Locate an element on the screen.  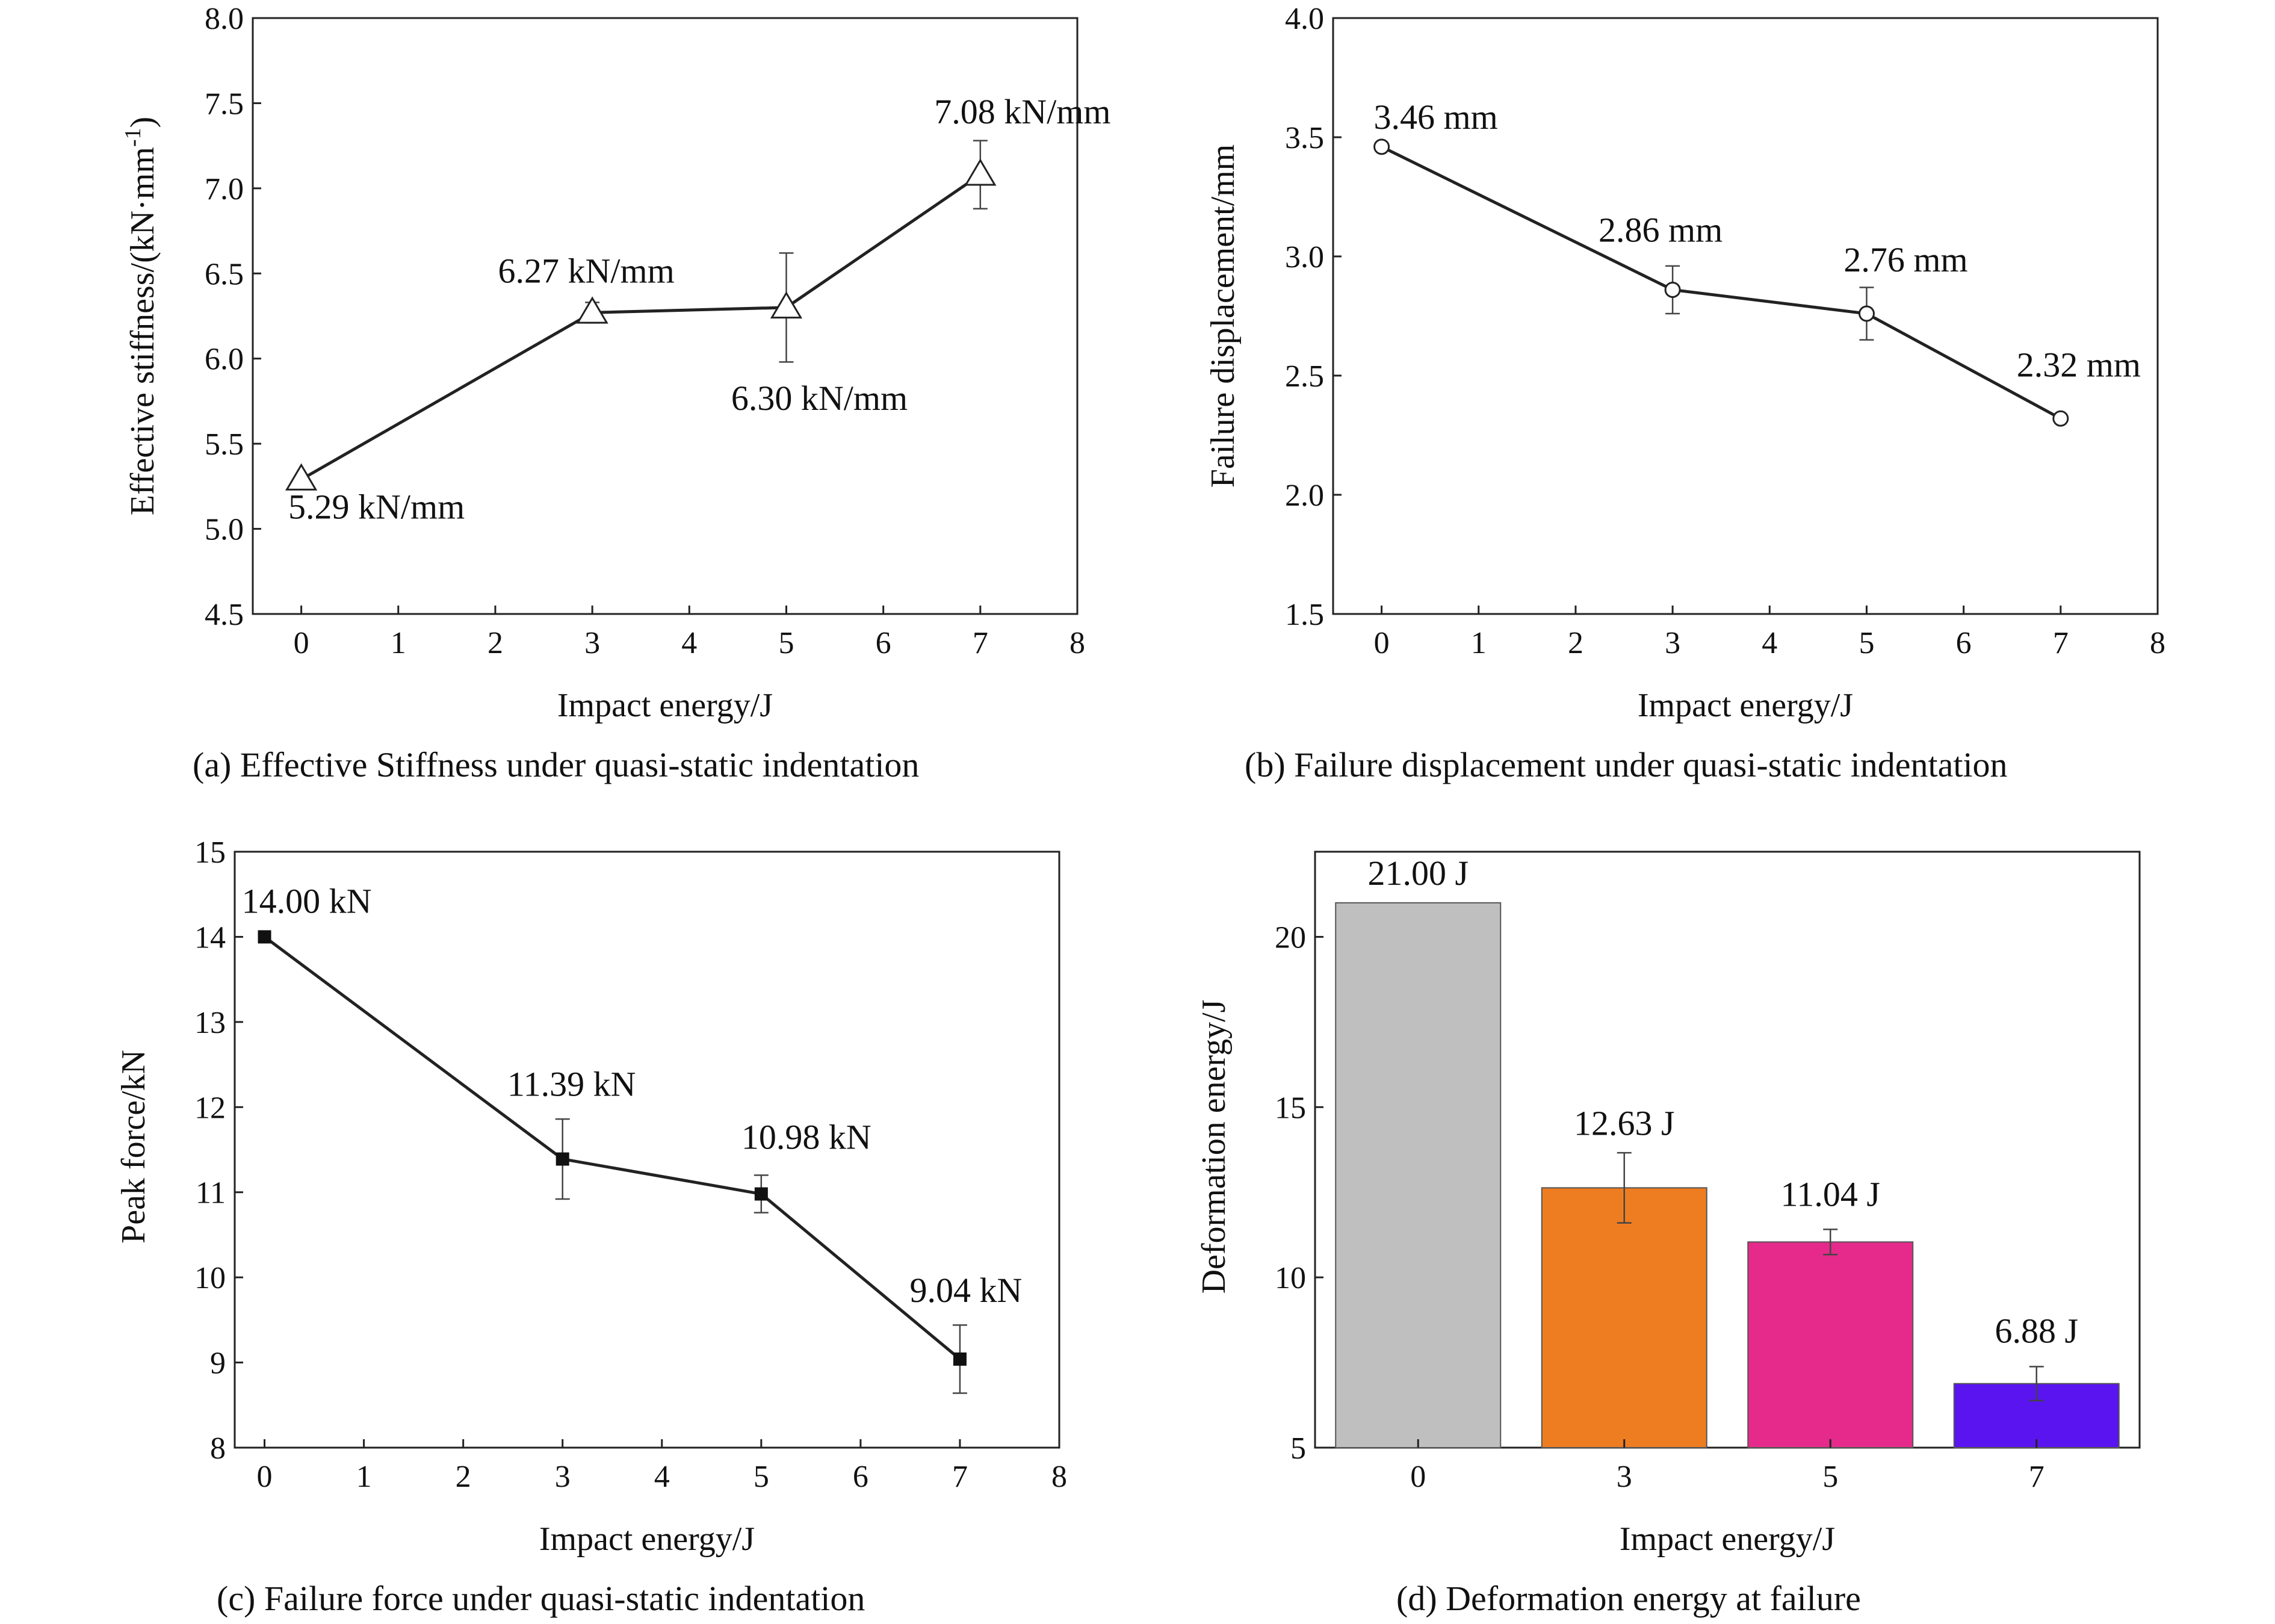
y-tick-label: 6.5 is located at coordinates (224, 274).